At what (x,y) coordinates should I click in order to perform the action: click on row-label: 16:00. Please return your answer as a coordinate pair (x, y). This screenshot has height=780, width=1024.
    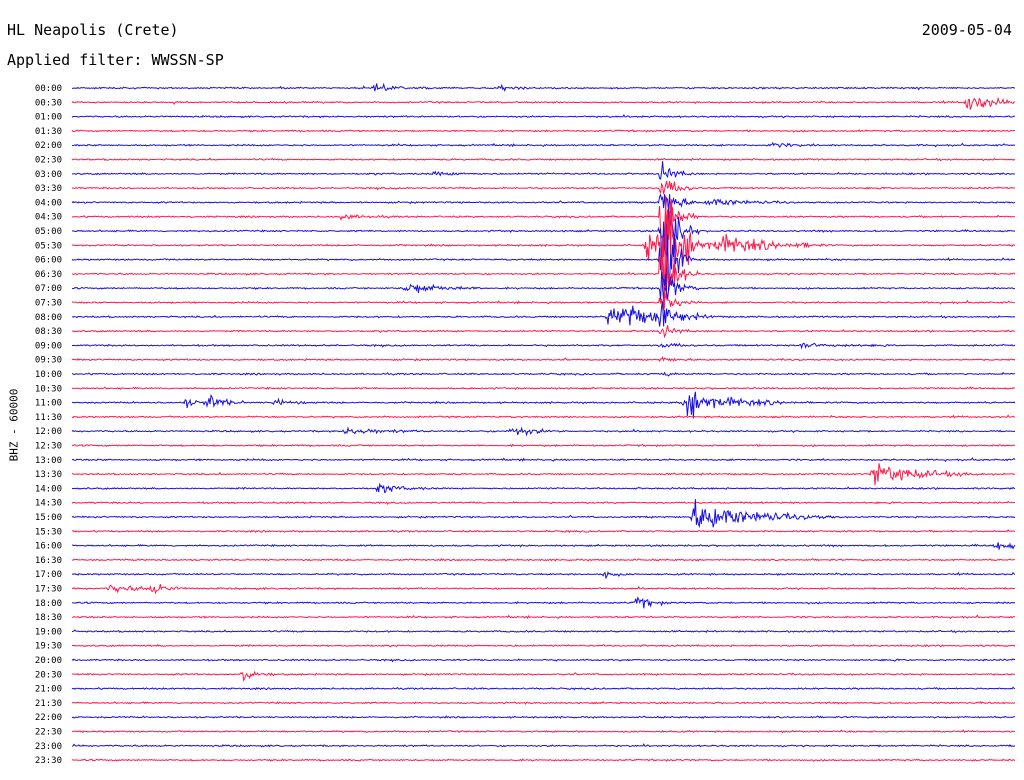
    Looking at the image, I should click on (48, 547).